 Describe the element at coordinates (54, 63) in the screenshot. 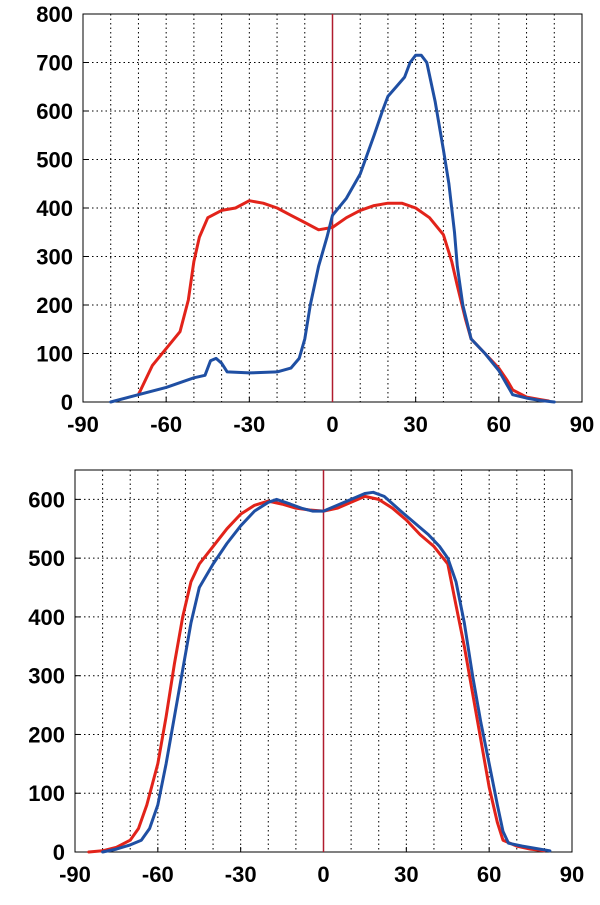

I see `y-tick-label: 700` at that location.